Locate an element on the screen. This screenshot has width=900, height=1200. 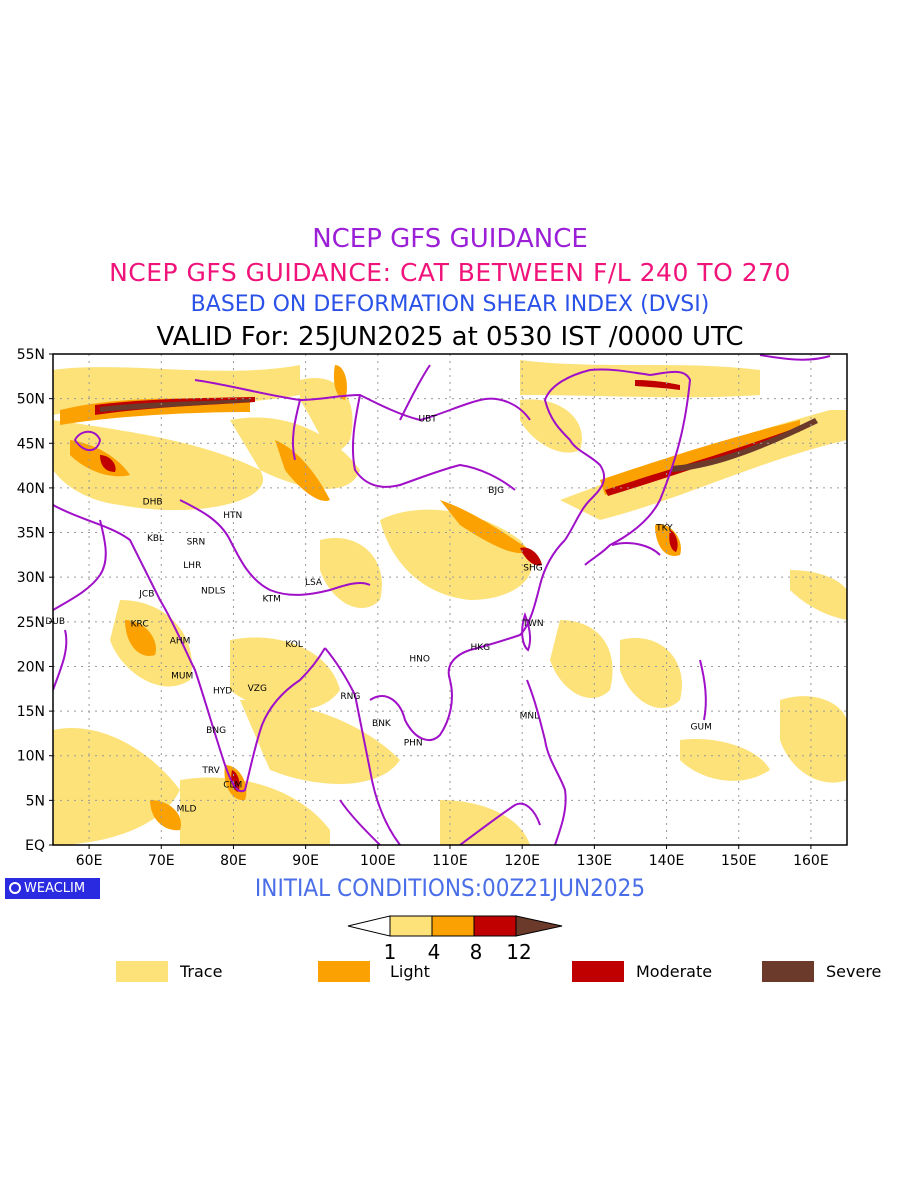
station-kol: KOL is located at coordinates (294, 645).